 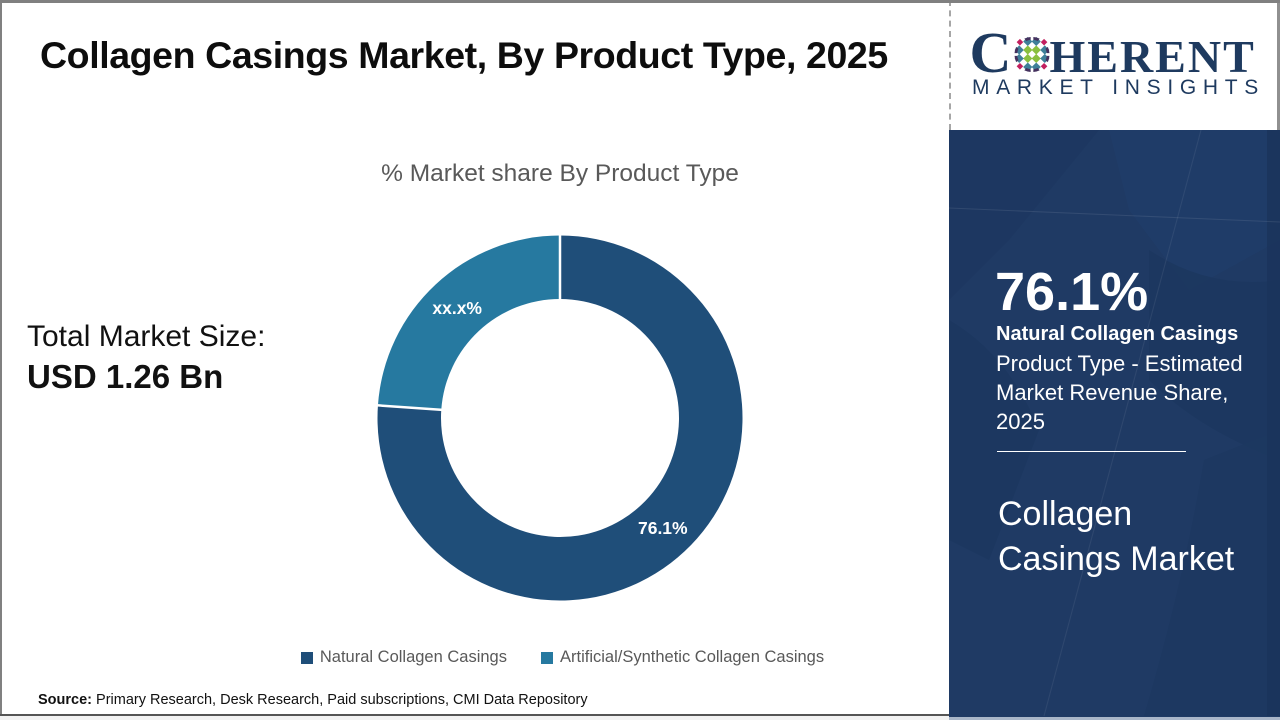 What do you see at coordinates (1153, 56) in the screenshot?
I see `svg-text: HERENT` at bounding box center [1153, 56].